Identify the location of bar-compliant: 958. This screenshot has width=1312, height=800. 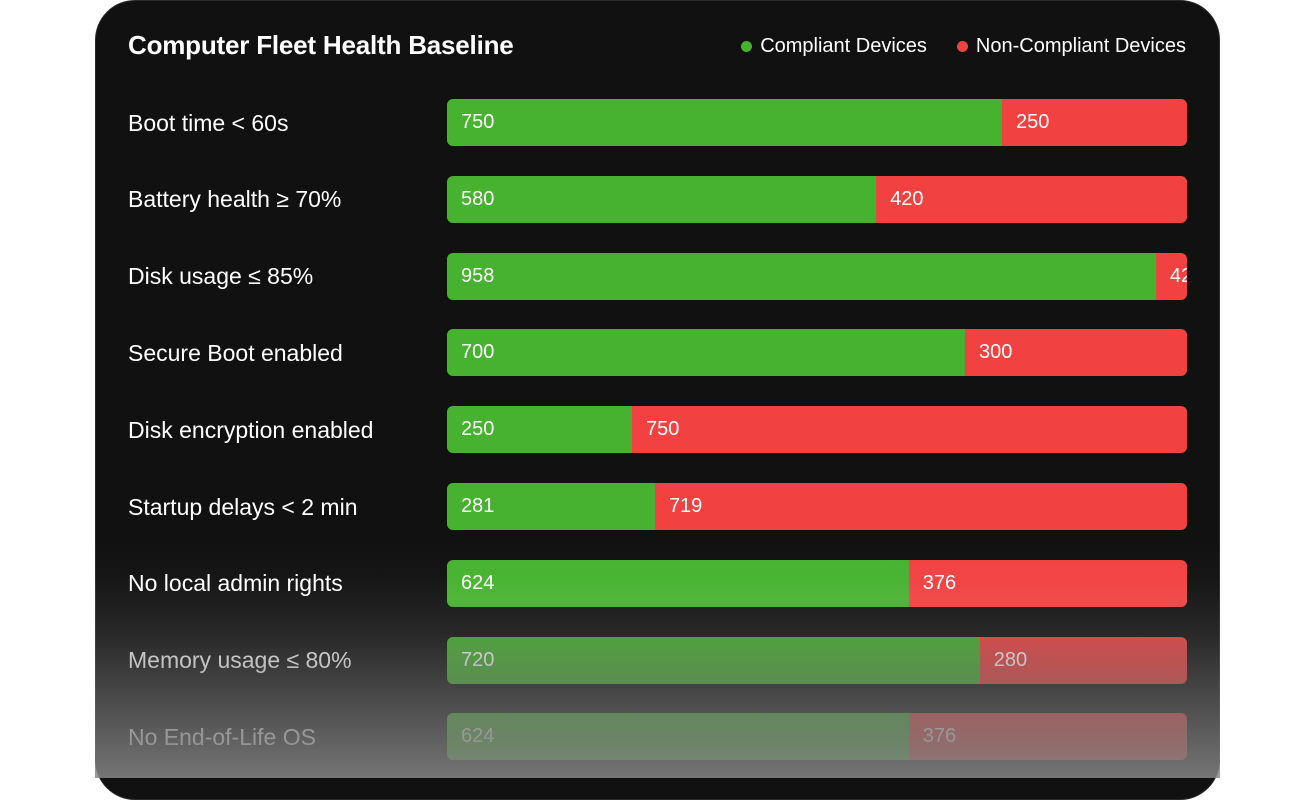
(801, 276).